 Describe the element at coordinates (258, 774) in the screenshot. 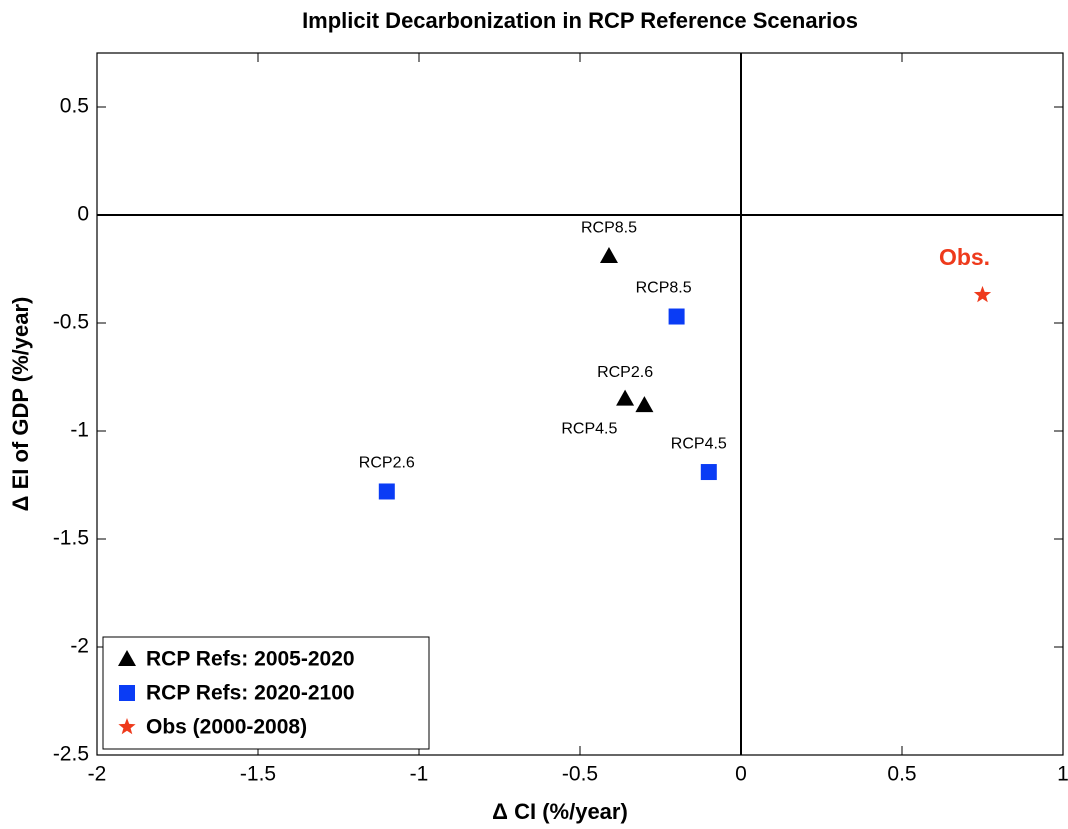

I see `x-tick-label: -1.5` at that location.